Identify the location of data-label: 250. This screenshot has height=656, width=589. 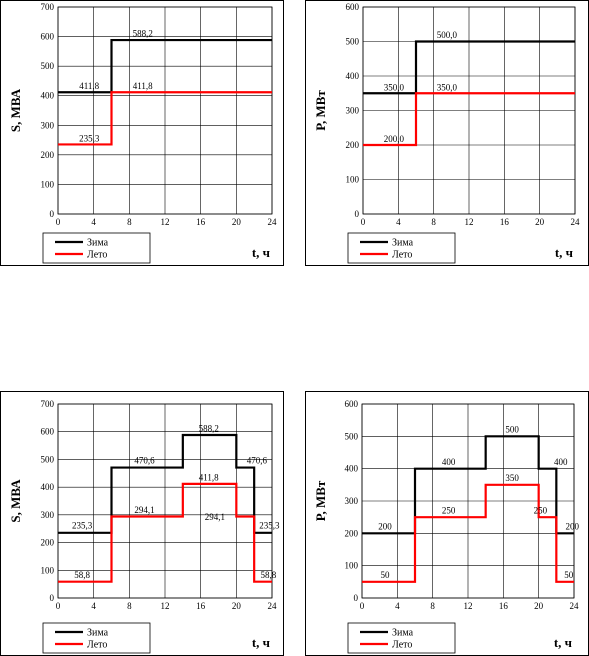
(541, 510).